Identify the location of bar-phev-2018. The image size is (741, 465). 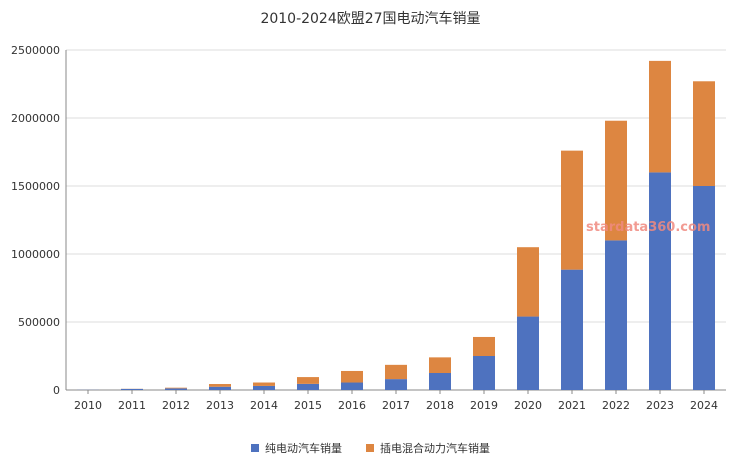
(440, 365).